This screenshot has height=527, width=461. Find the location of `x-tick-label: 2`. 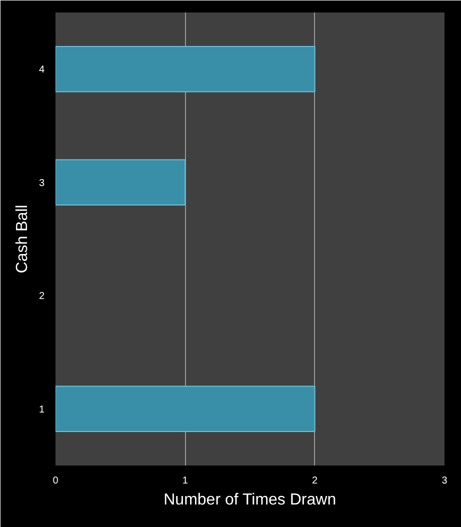

x-tick-label: 2 is located at coordinates (315, 481).